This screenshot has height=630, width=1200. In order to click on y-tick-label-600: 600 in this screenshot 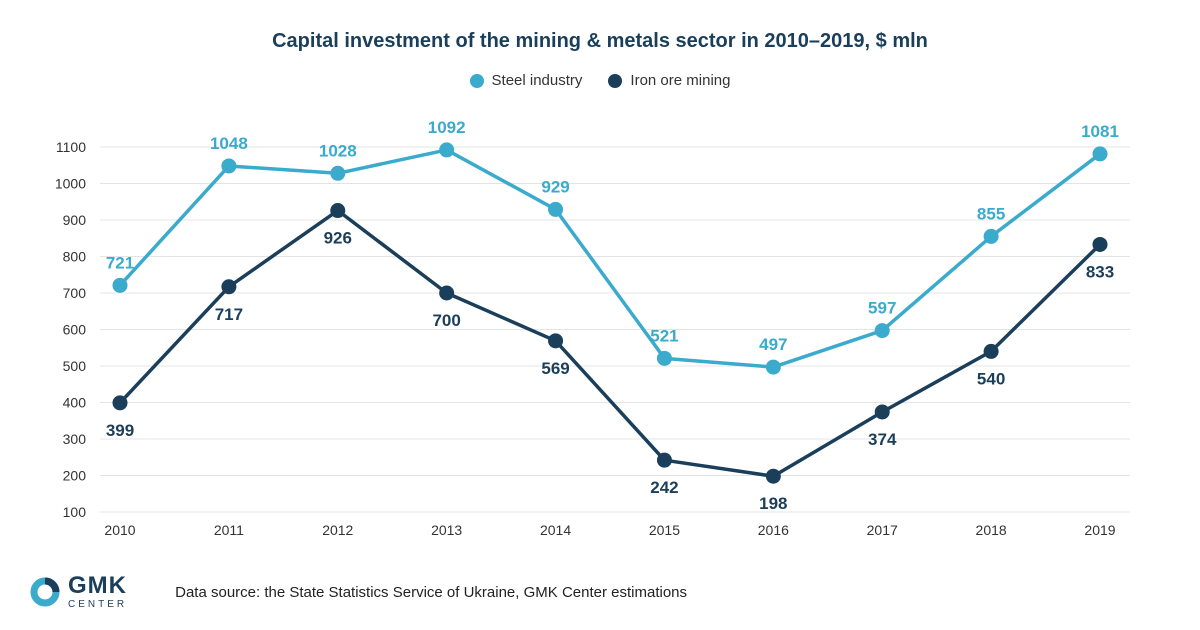, I will do `click(75, 330)`.